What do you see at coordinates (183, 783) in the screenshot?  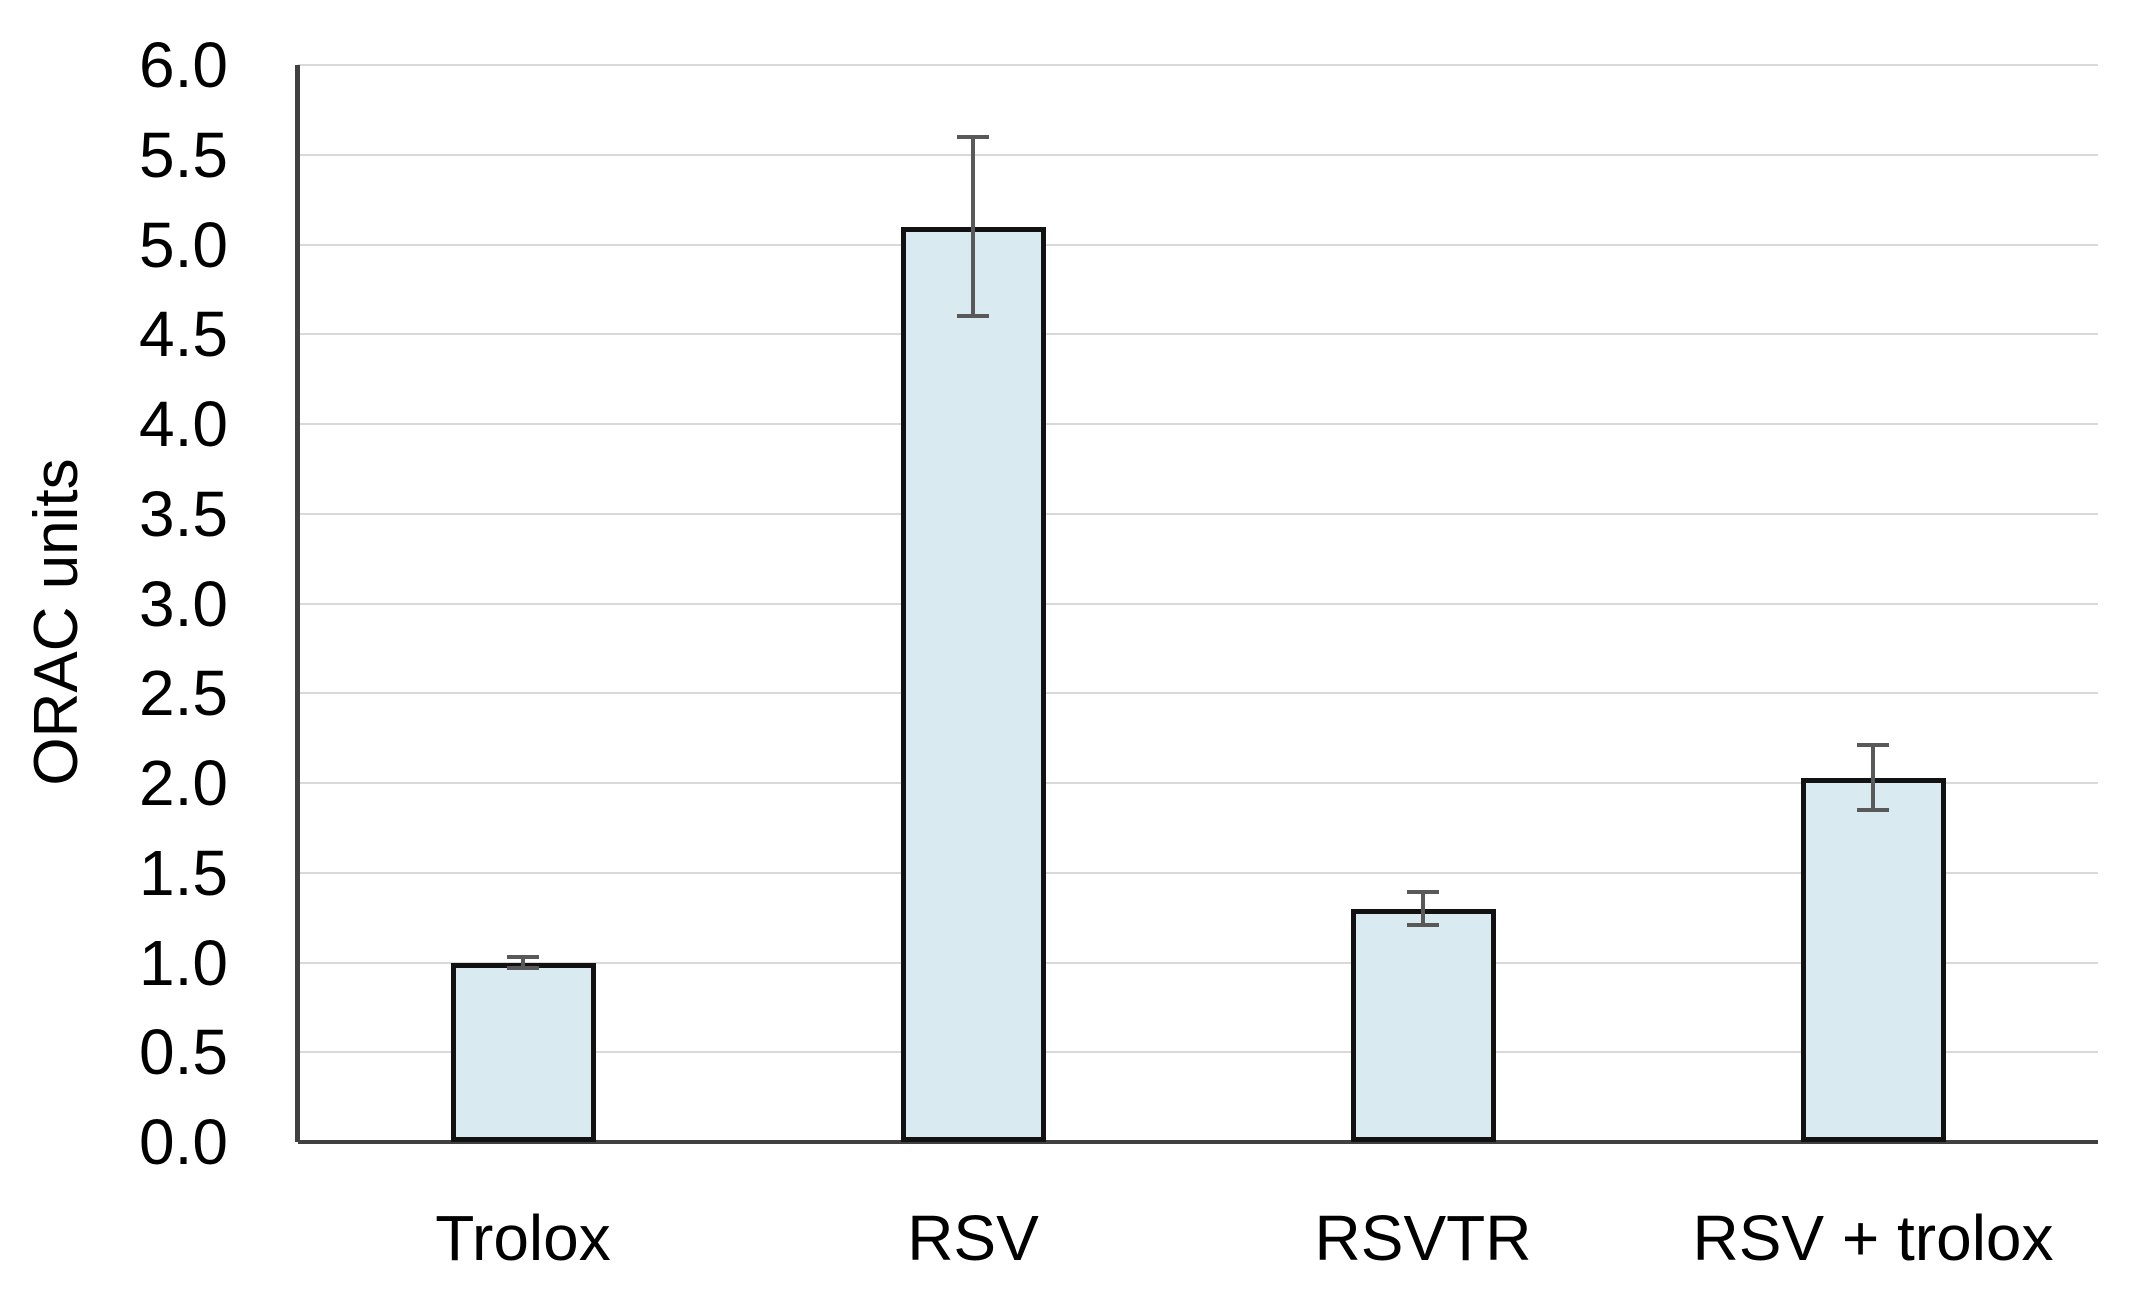 I see `y-tick-label: 2.0` at bounding box center [183, 783].